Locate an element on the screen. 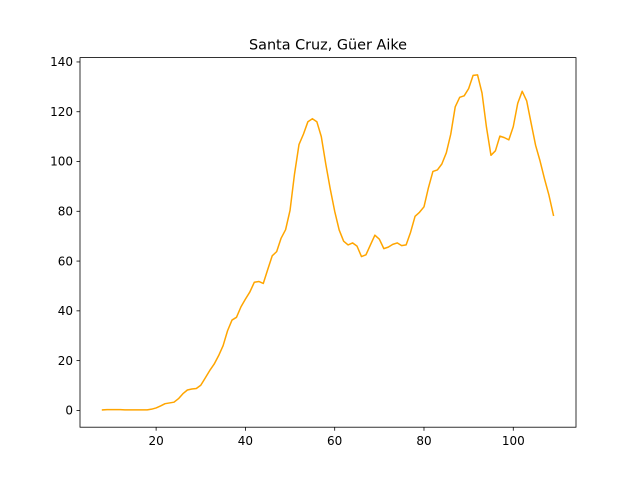  x-axis: 20 40 60 80 100 is located at coordinates (336, 437).